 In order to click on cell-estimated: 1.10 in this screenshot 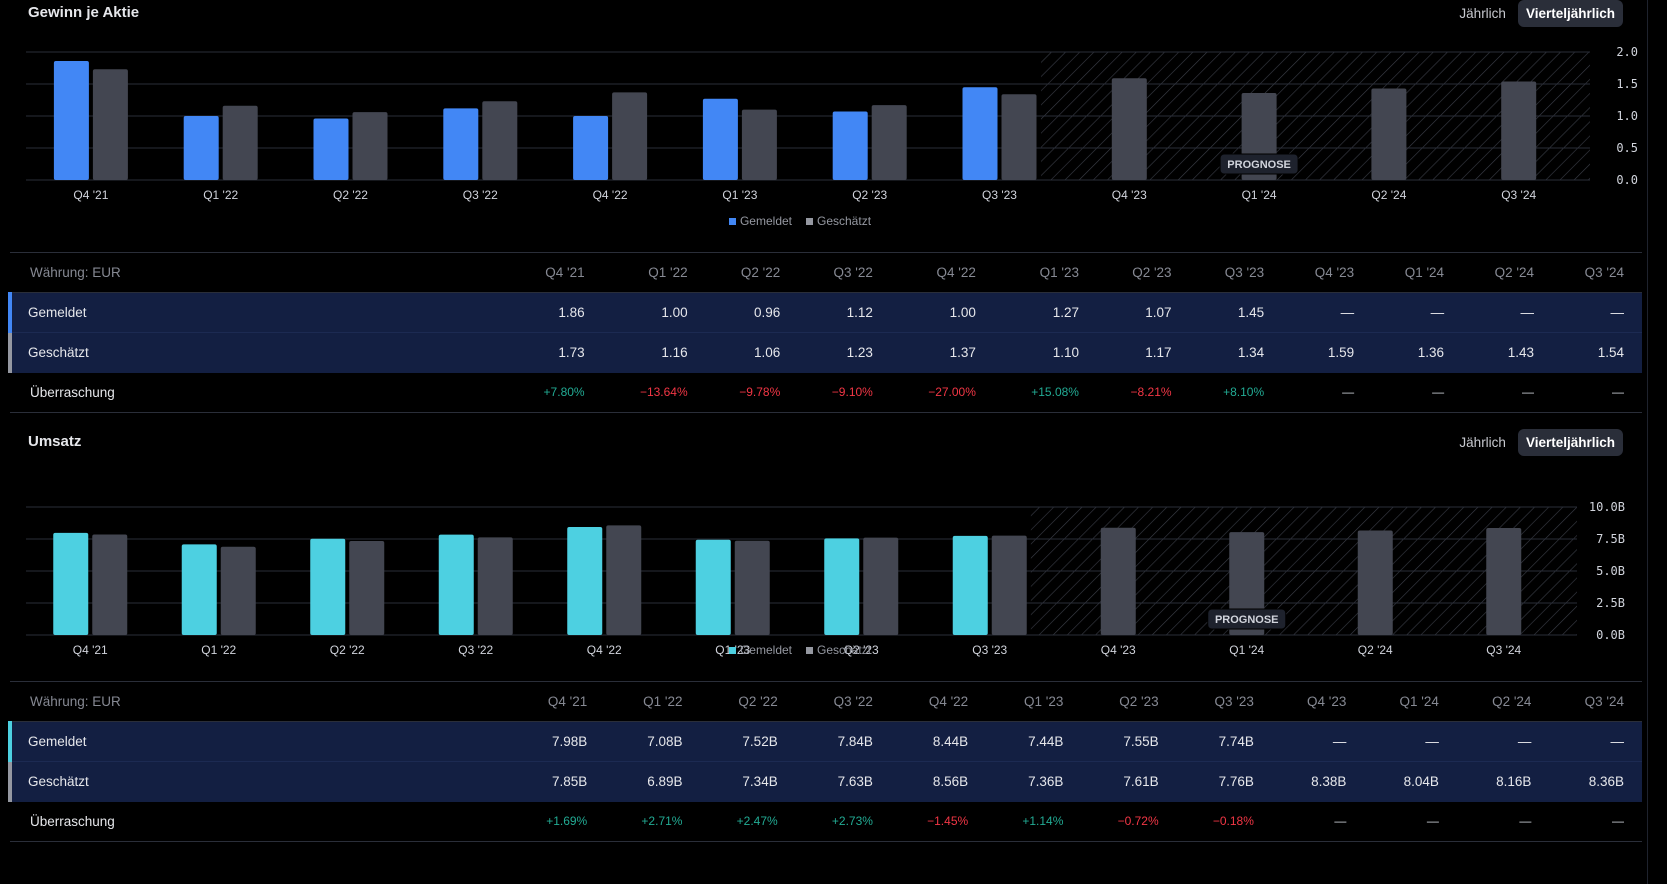, I will do `click(1045, 352)`.